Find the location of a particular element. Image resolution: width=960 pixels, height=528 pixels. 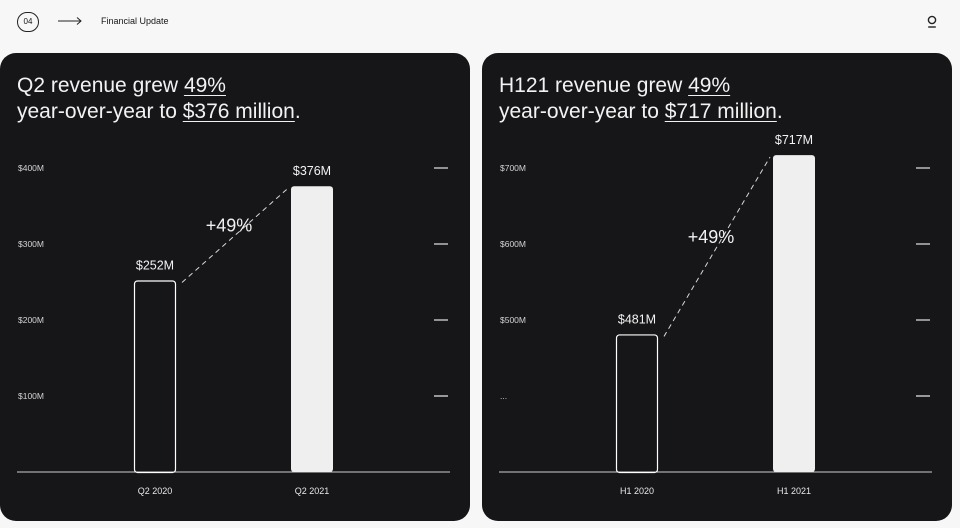

section-title: Financial Update is located at coordinates (135, 21).